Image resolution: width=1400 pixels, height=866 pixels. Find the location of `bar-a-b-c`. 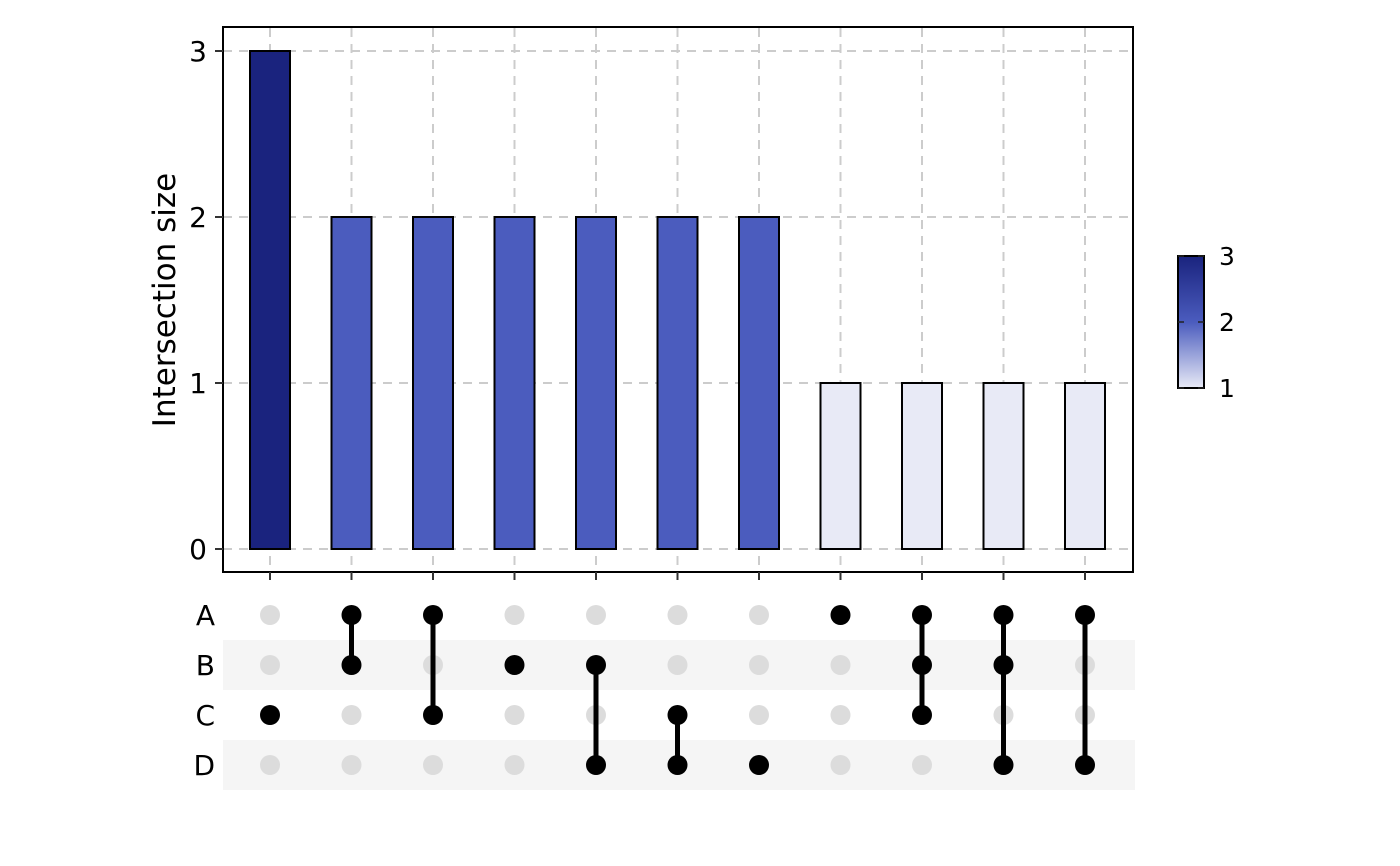

bar-a-b-c is located at coordinates (922, 466).